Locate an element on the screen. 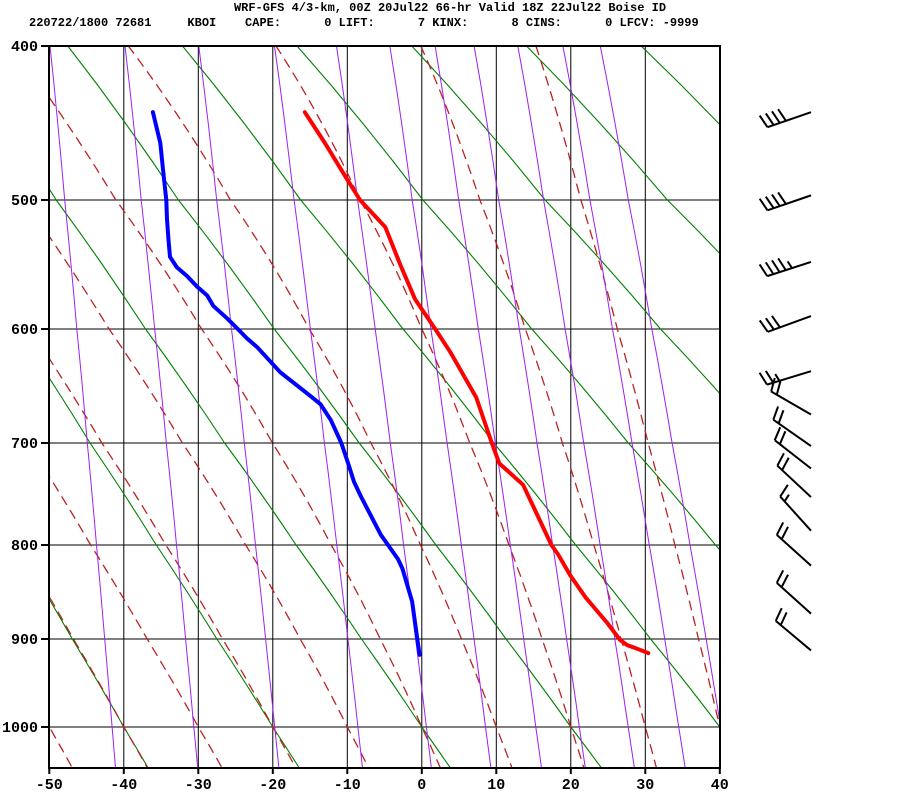 This screenshot has height=800, width=900. svg-text: -20 is located at coordinates (272, 785).